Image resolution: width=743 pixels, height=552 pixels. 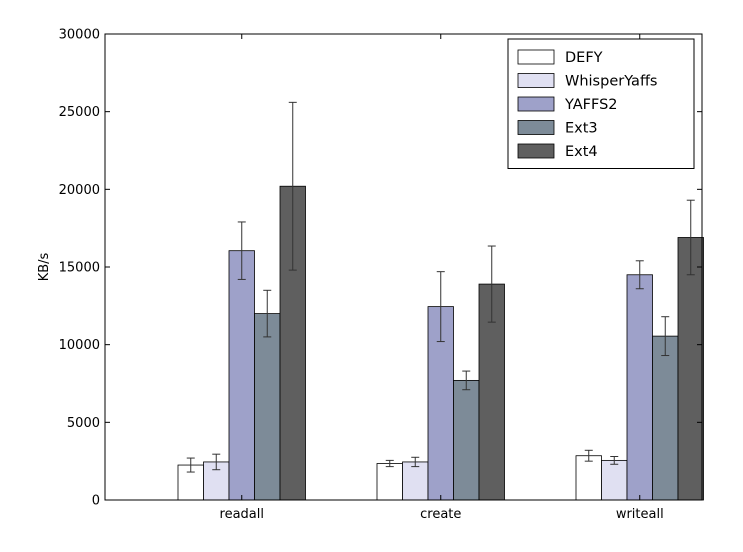 What do you see at coordinates (83, 423) in the screenshot?
I see `y-tick-label: 5000` at bounding box center [83, 423].